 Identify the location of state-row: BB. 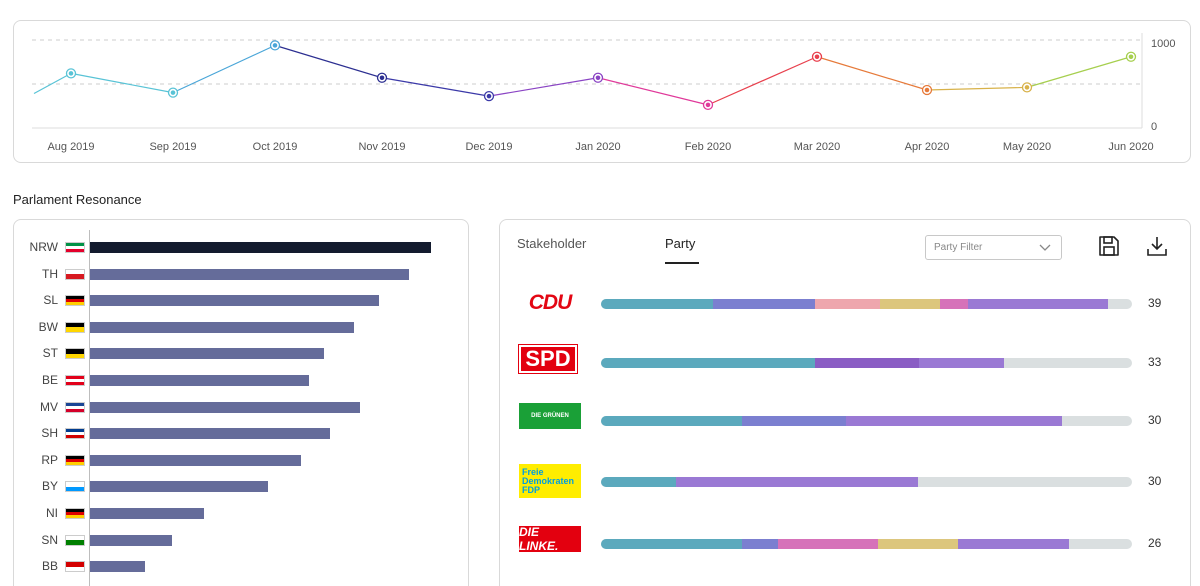
(241, 566).